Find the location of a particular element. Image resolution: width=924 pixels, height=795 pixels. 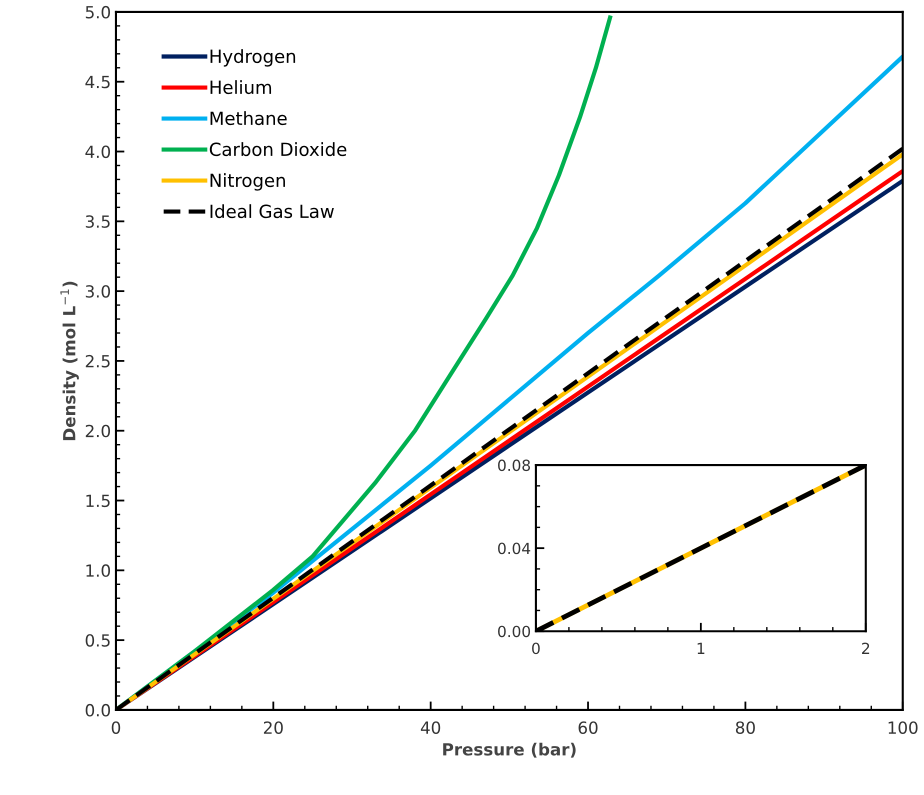

y-tick-label: 0.08 is located at coordinates (514, 466).